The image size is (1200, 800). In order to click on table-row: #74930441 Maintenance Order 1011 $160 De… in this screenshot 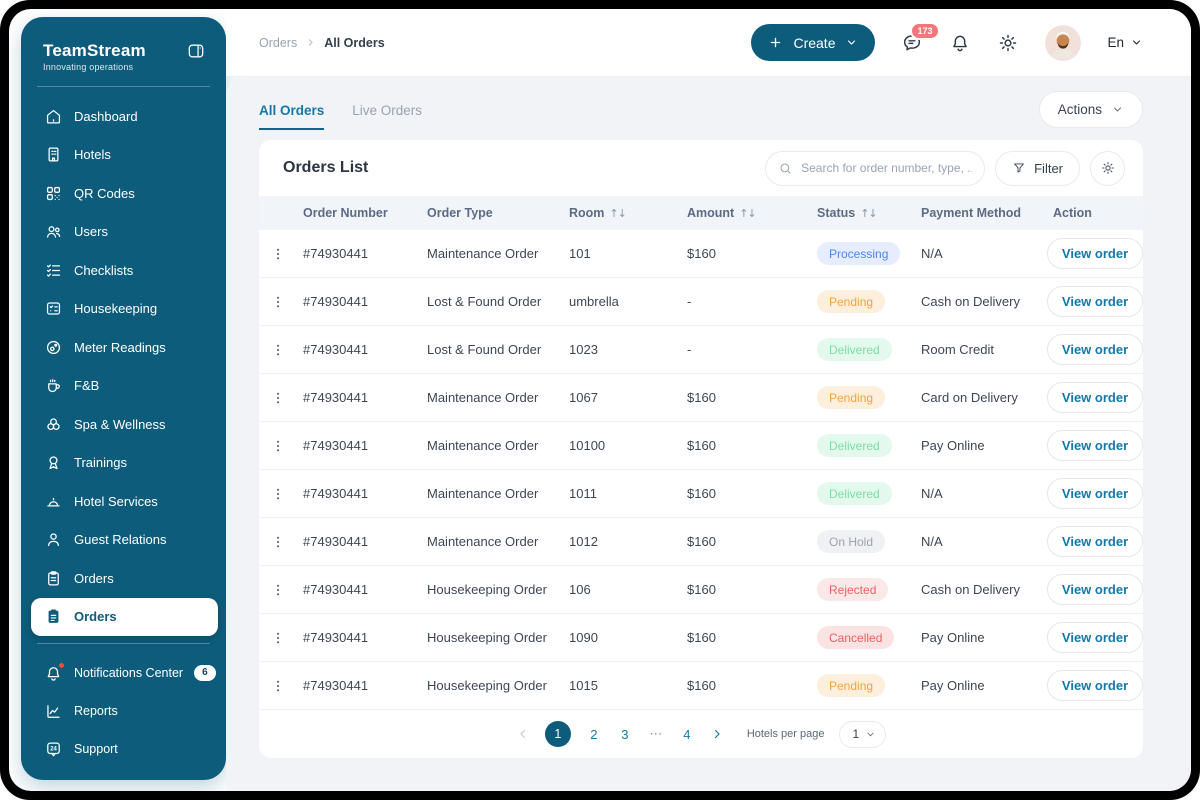, I will do `click(701, 494)`.